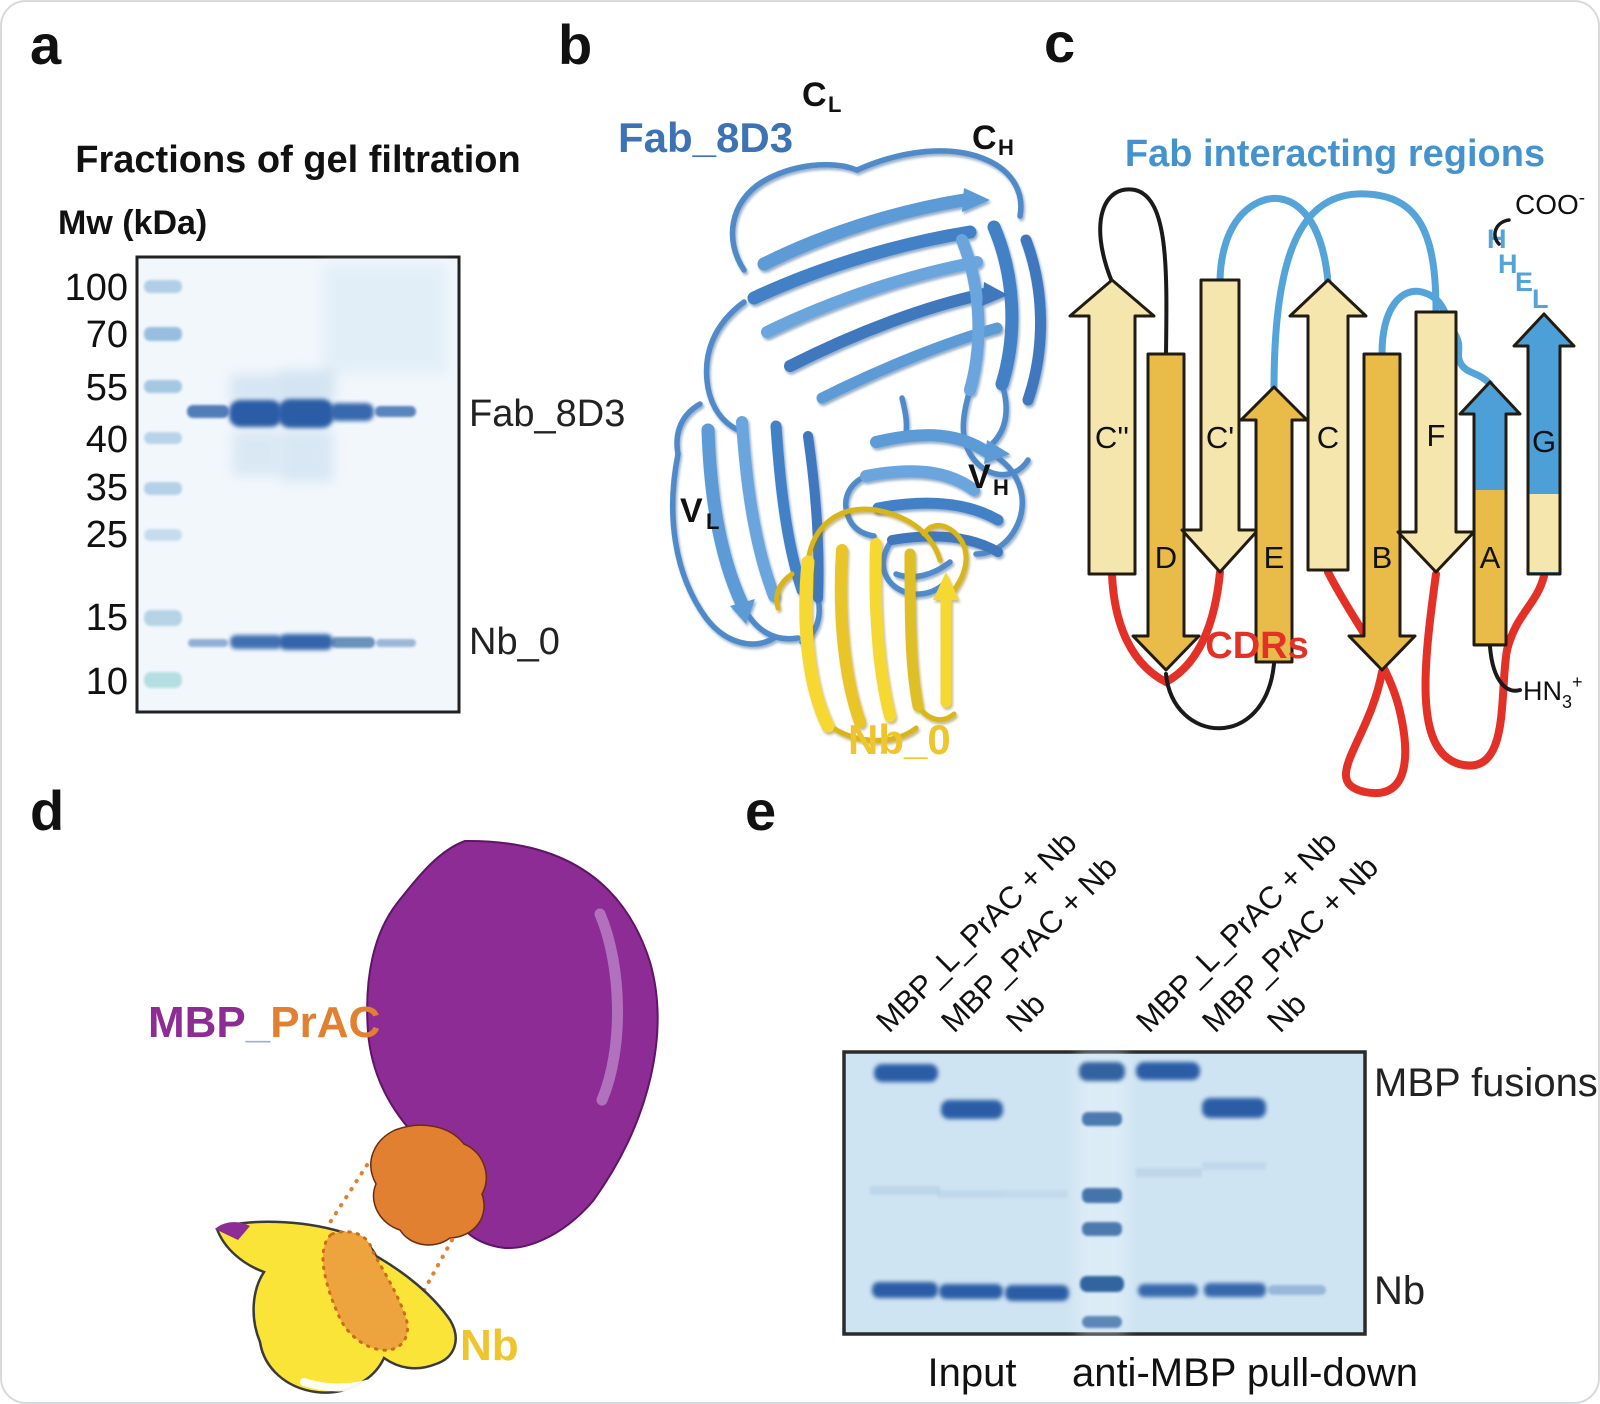 This screenshot has height=1404, width=1600. What do you see at coordinates (699, 513) in the screenshot?
I see `domain-label-vl: V L` at bounding box center [699, 513].